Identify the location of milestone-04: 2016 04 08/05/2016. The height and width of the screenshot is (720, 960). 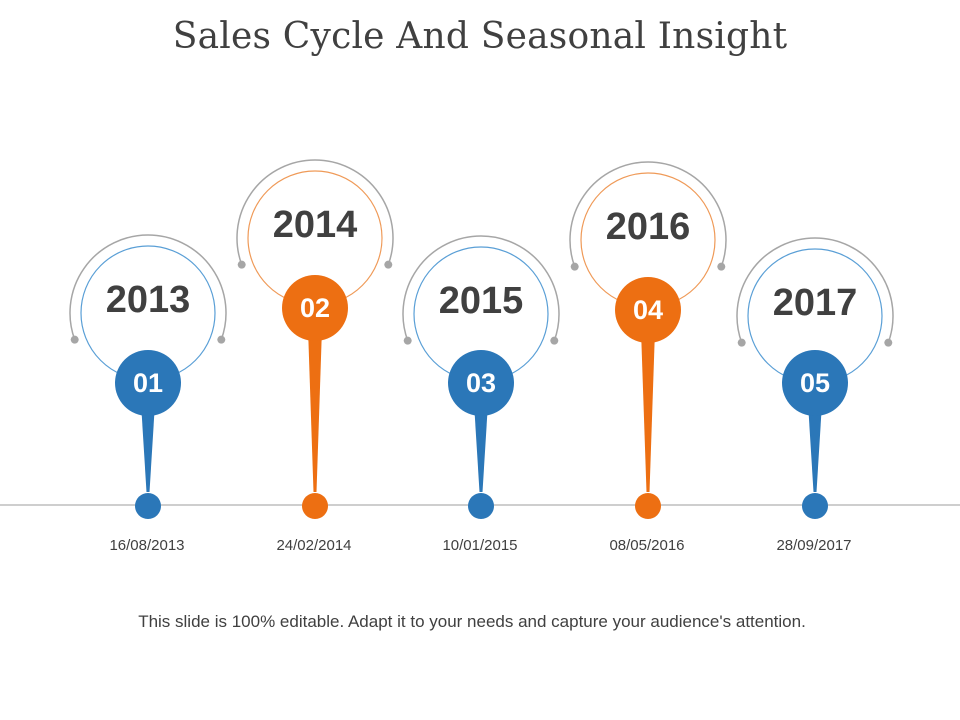
(648, 357).